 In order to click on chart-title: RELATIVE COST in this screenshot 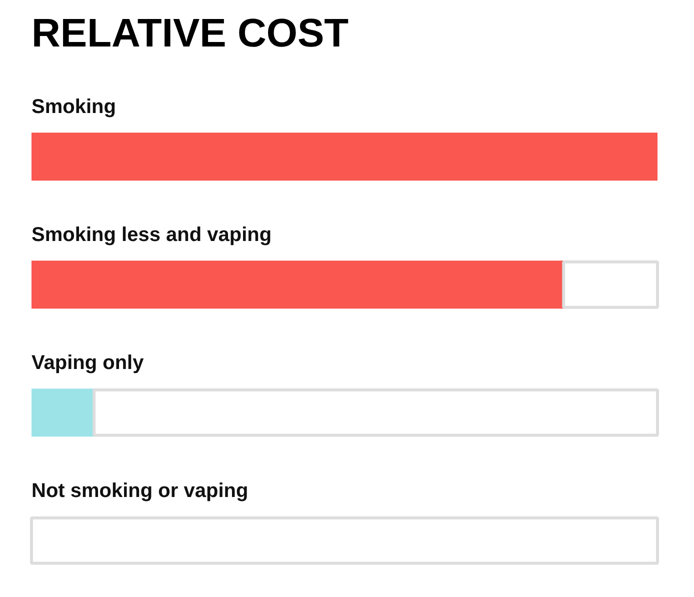, I will do `click(190, 34)`.